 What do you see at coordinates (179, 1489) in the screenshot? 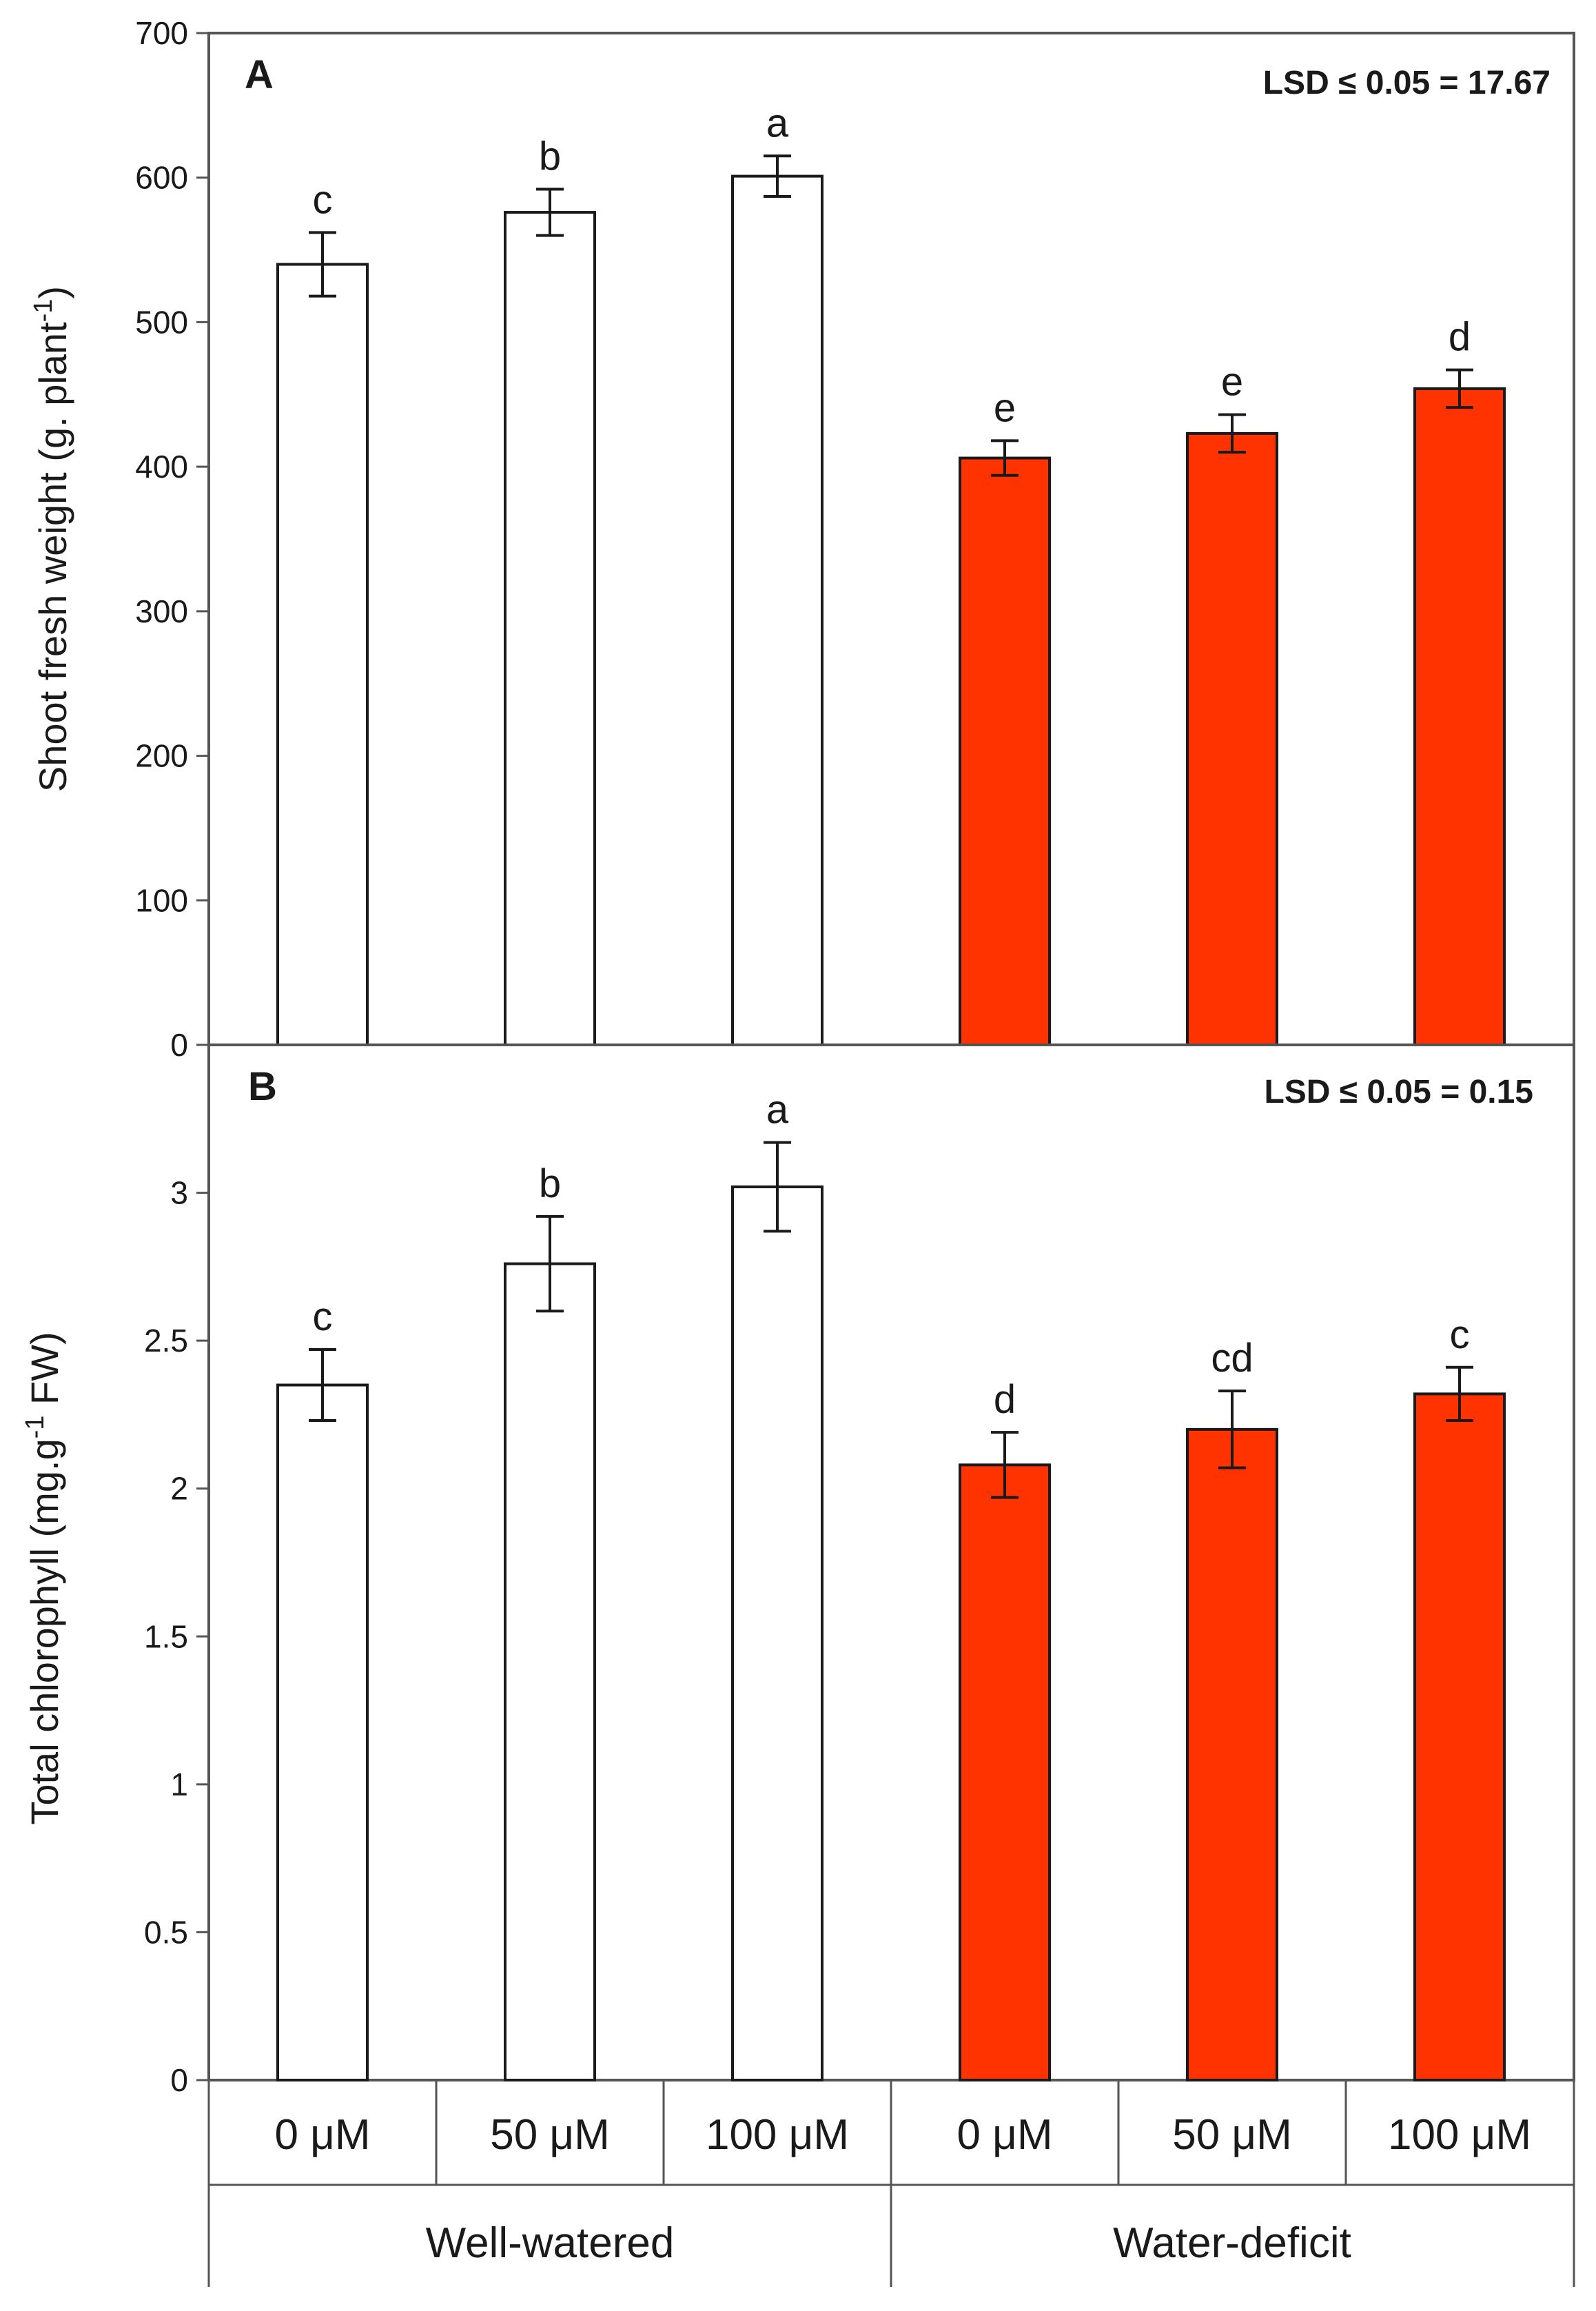
I see `y-tick-label: 2` at bounding box center [179, 1489].